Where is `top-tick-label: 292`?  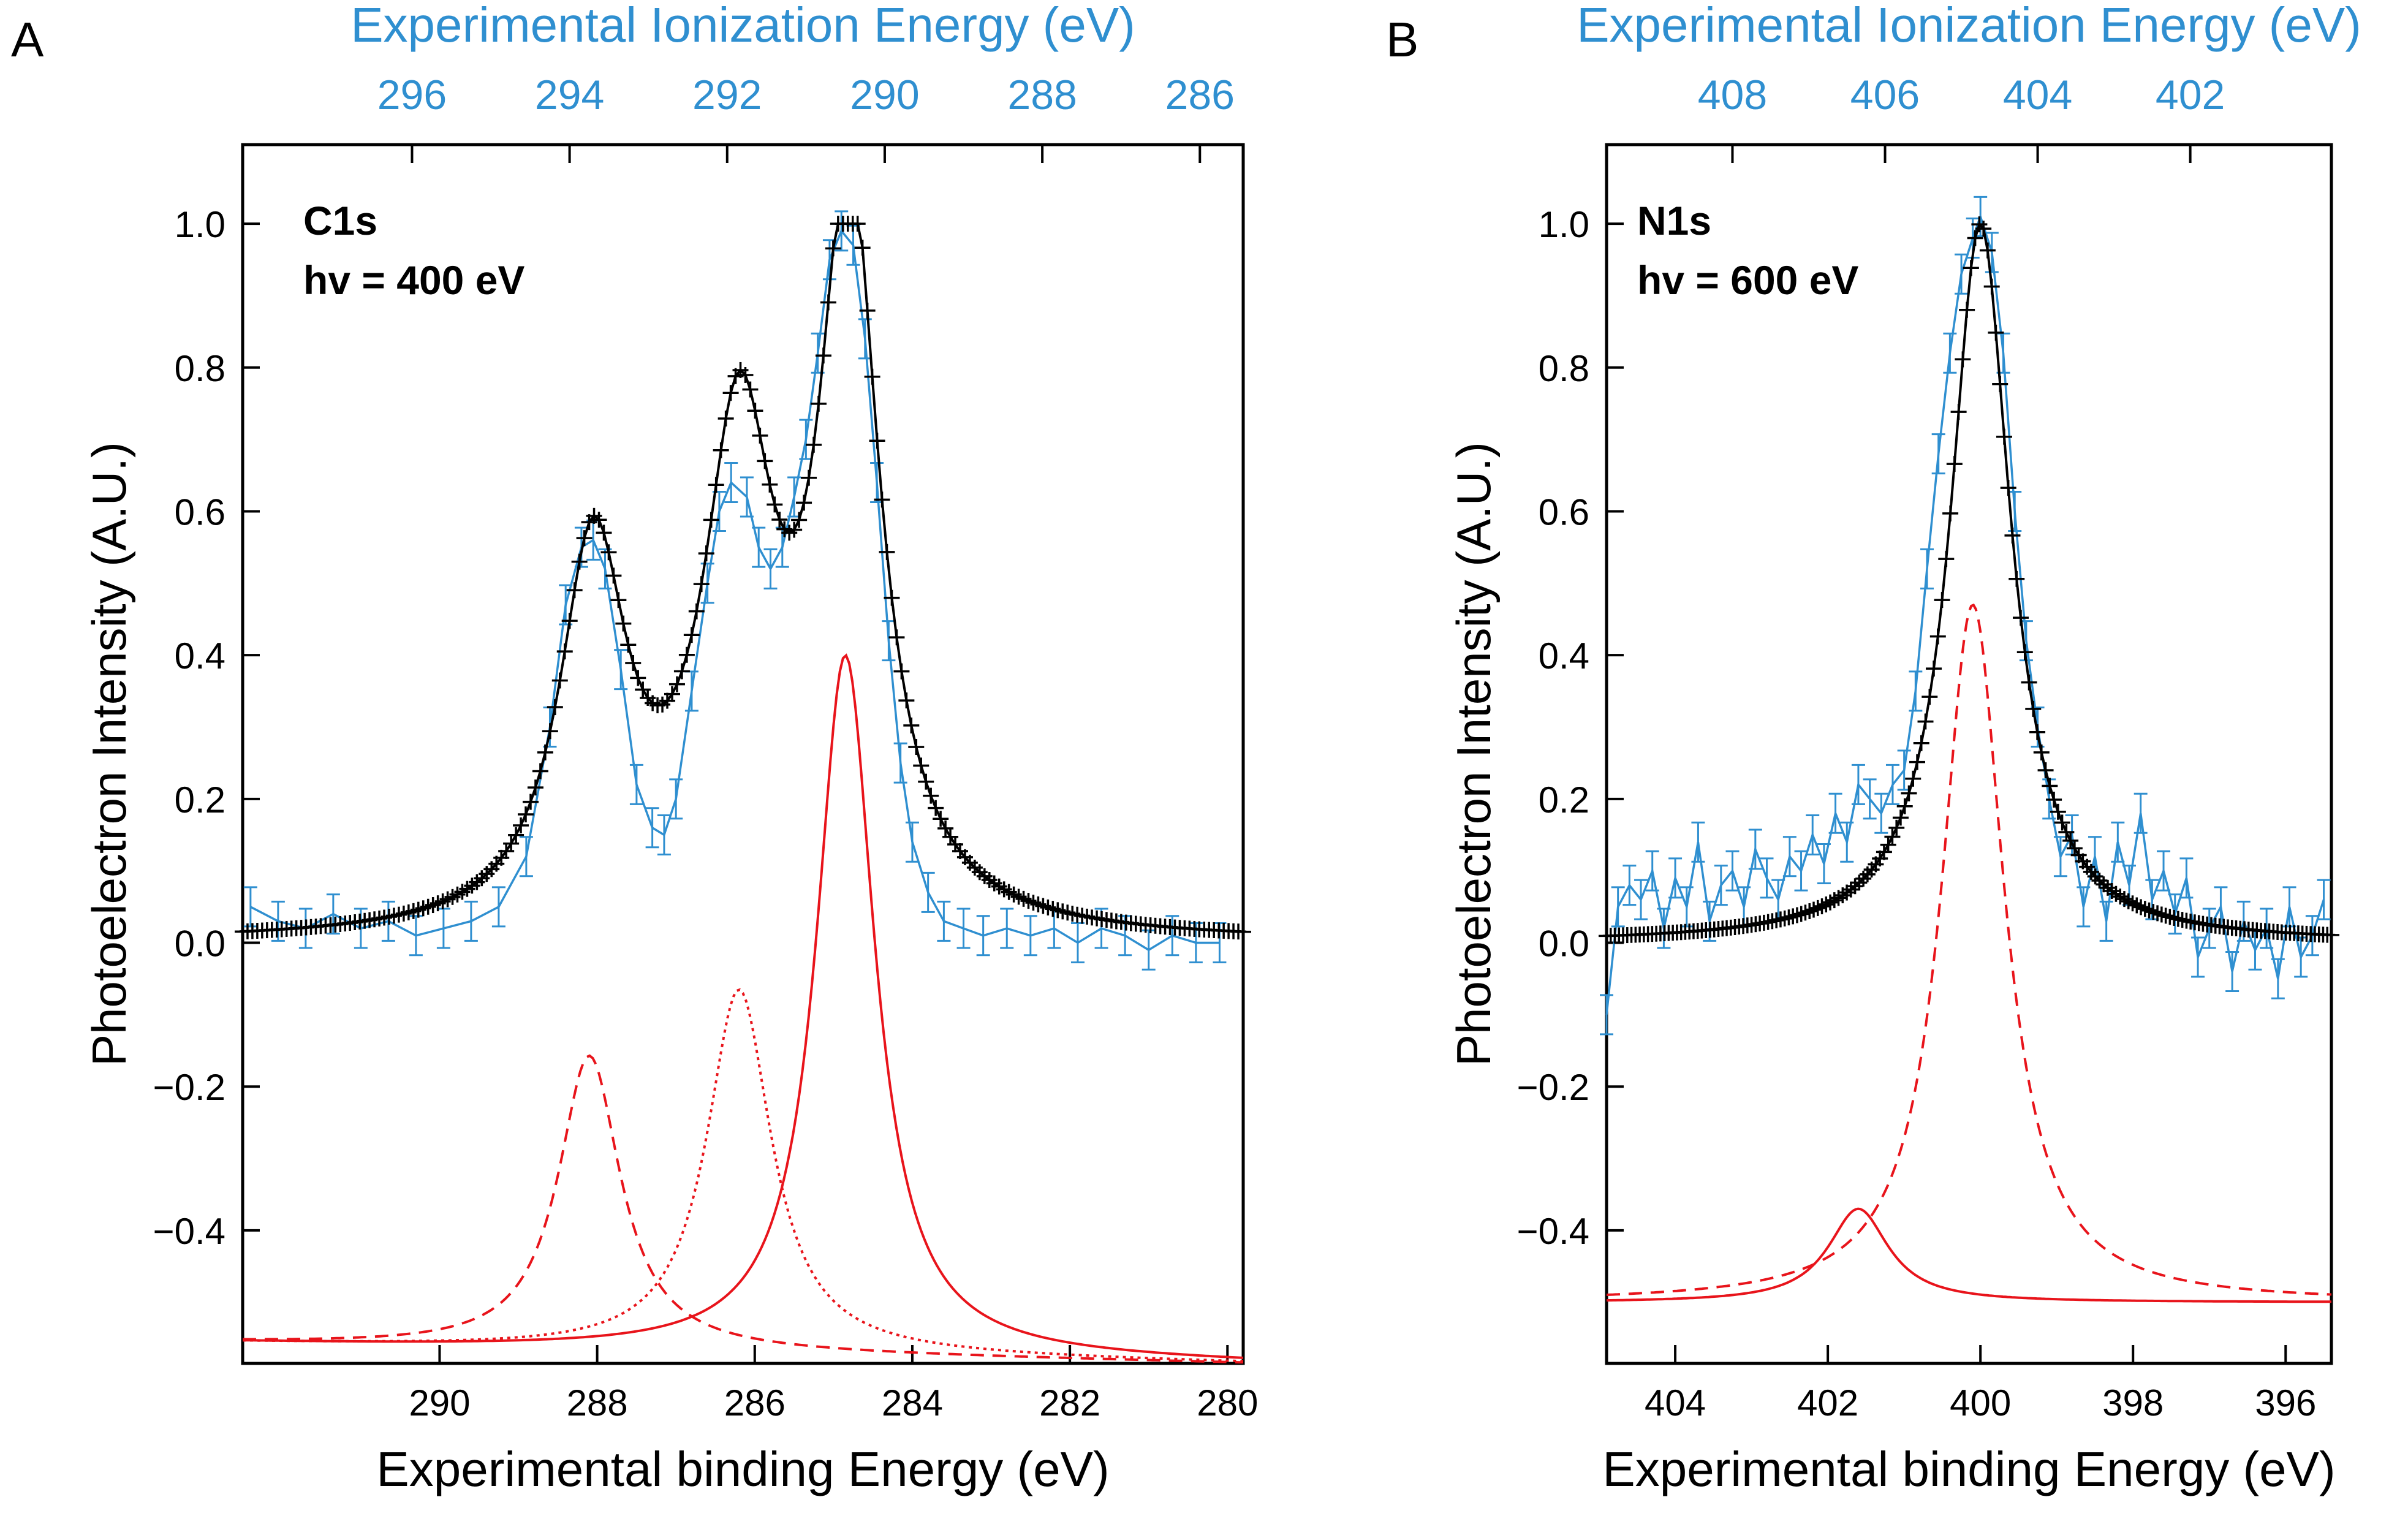
top-tick-label: 292 is located at coordinates (727, 95).